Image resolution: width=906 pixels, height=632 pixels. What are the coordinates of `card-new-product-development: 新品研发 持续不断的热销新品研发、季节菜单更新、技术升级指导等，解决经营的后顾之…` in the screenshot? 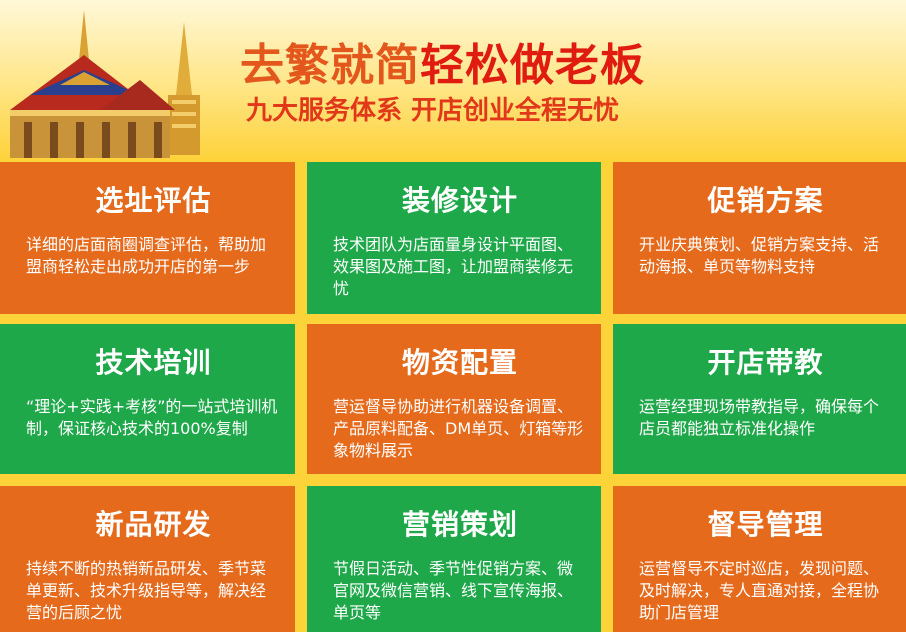 It's located at (147, 559).